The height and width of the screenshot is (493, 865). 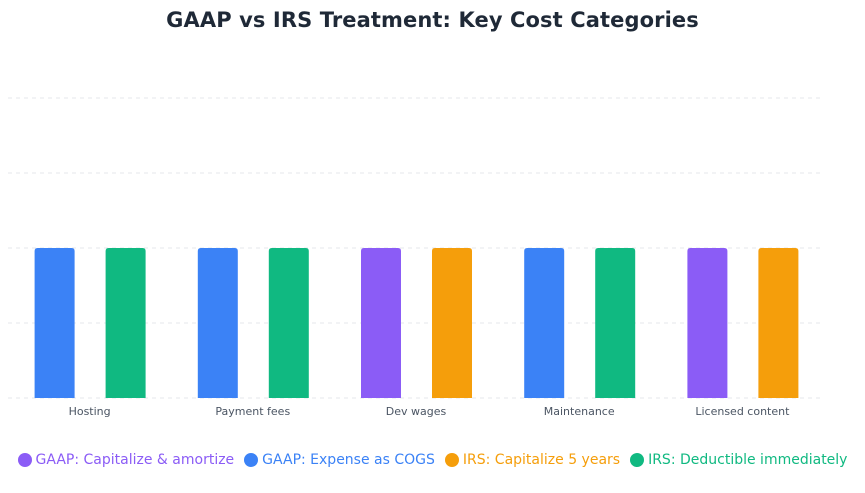 I want to click on bar-gaap-licensed-content, so click(x=707, y=323).